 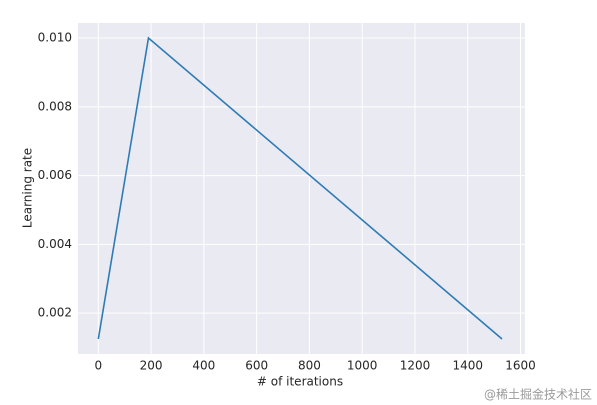 I want to click on x-tick-label: 1200, so click(x=415, y=366).